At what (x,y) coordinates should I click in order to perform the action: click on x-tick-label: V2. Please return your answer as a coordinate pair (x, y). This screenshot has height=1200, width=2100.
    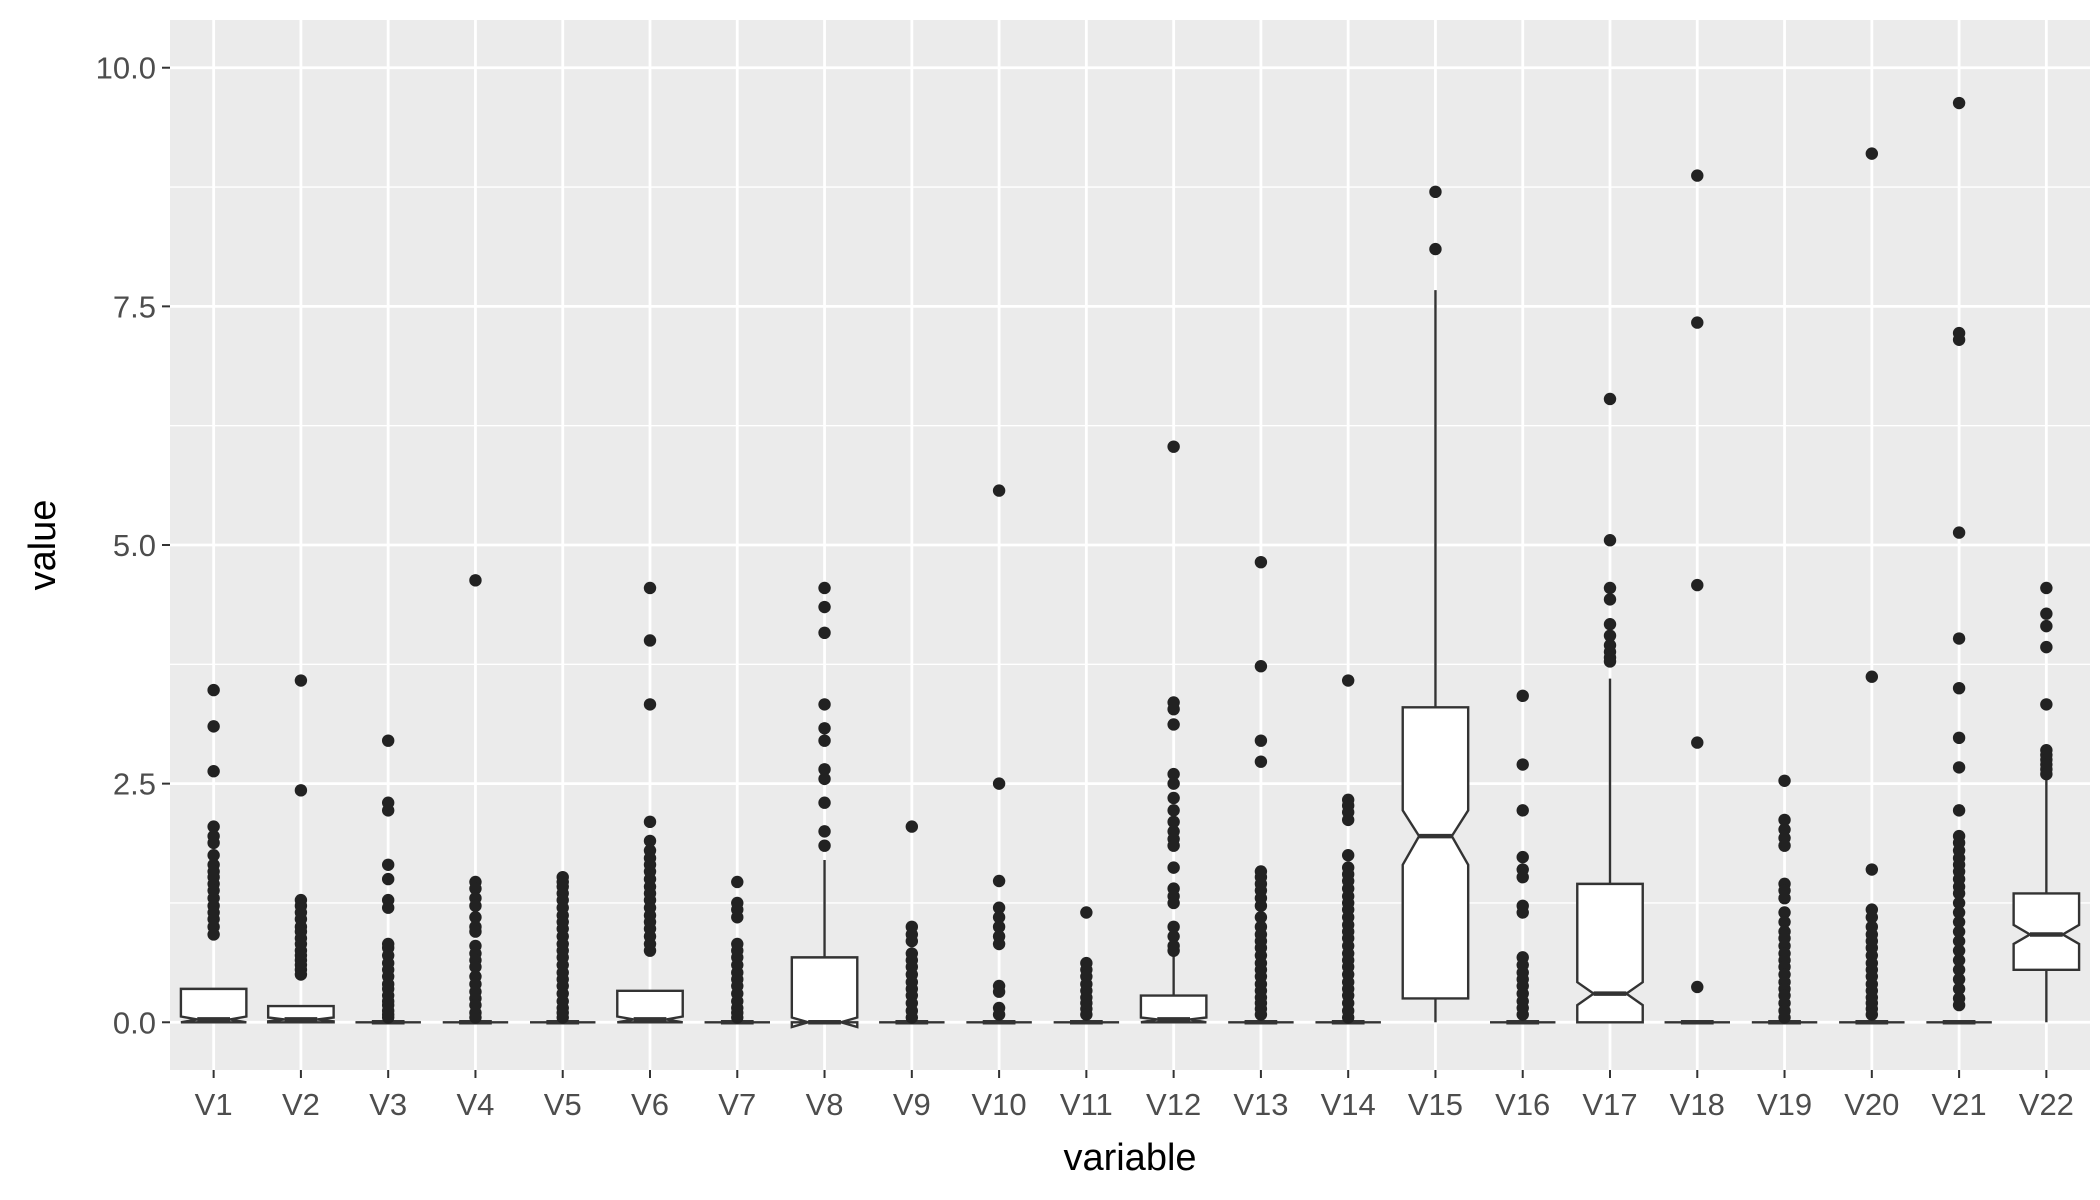
    Looking at the image, I should click on (301, 1104).